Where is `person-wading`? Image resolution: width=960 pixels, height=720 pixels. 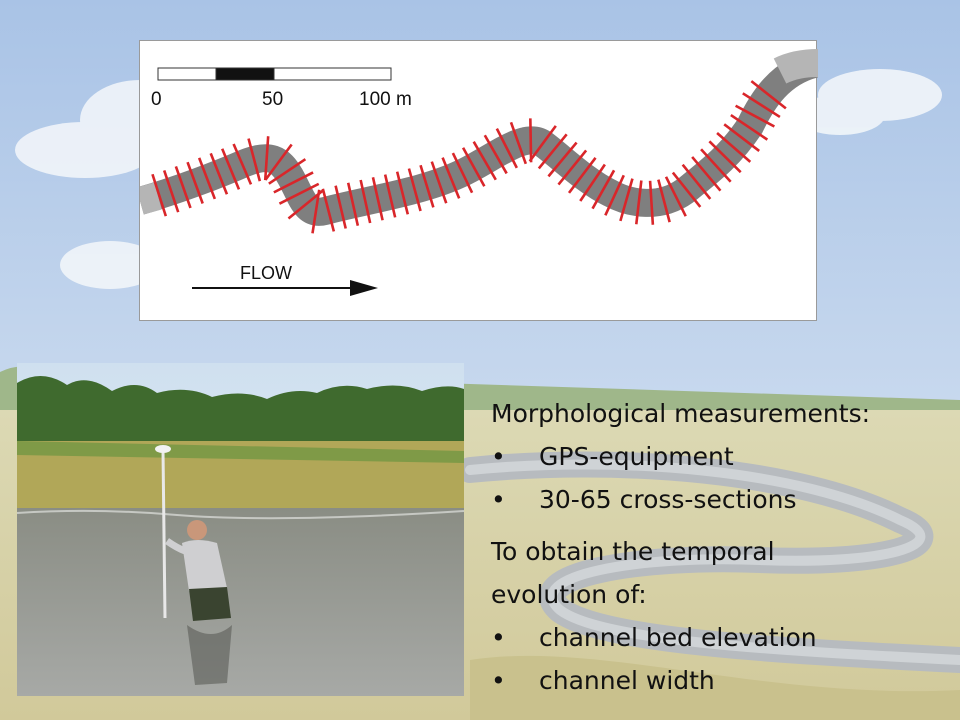
person-wading is located at coordinates (197, 570).